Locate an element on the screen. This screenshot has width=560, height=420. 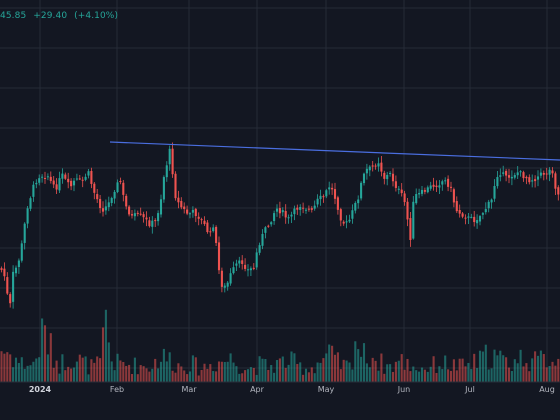
trendline-drawing is located at coordinates (334, 151).